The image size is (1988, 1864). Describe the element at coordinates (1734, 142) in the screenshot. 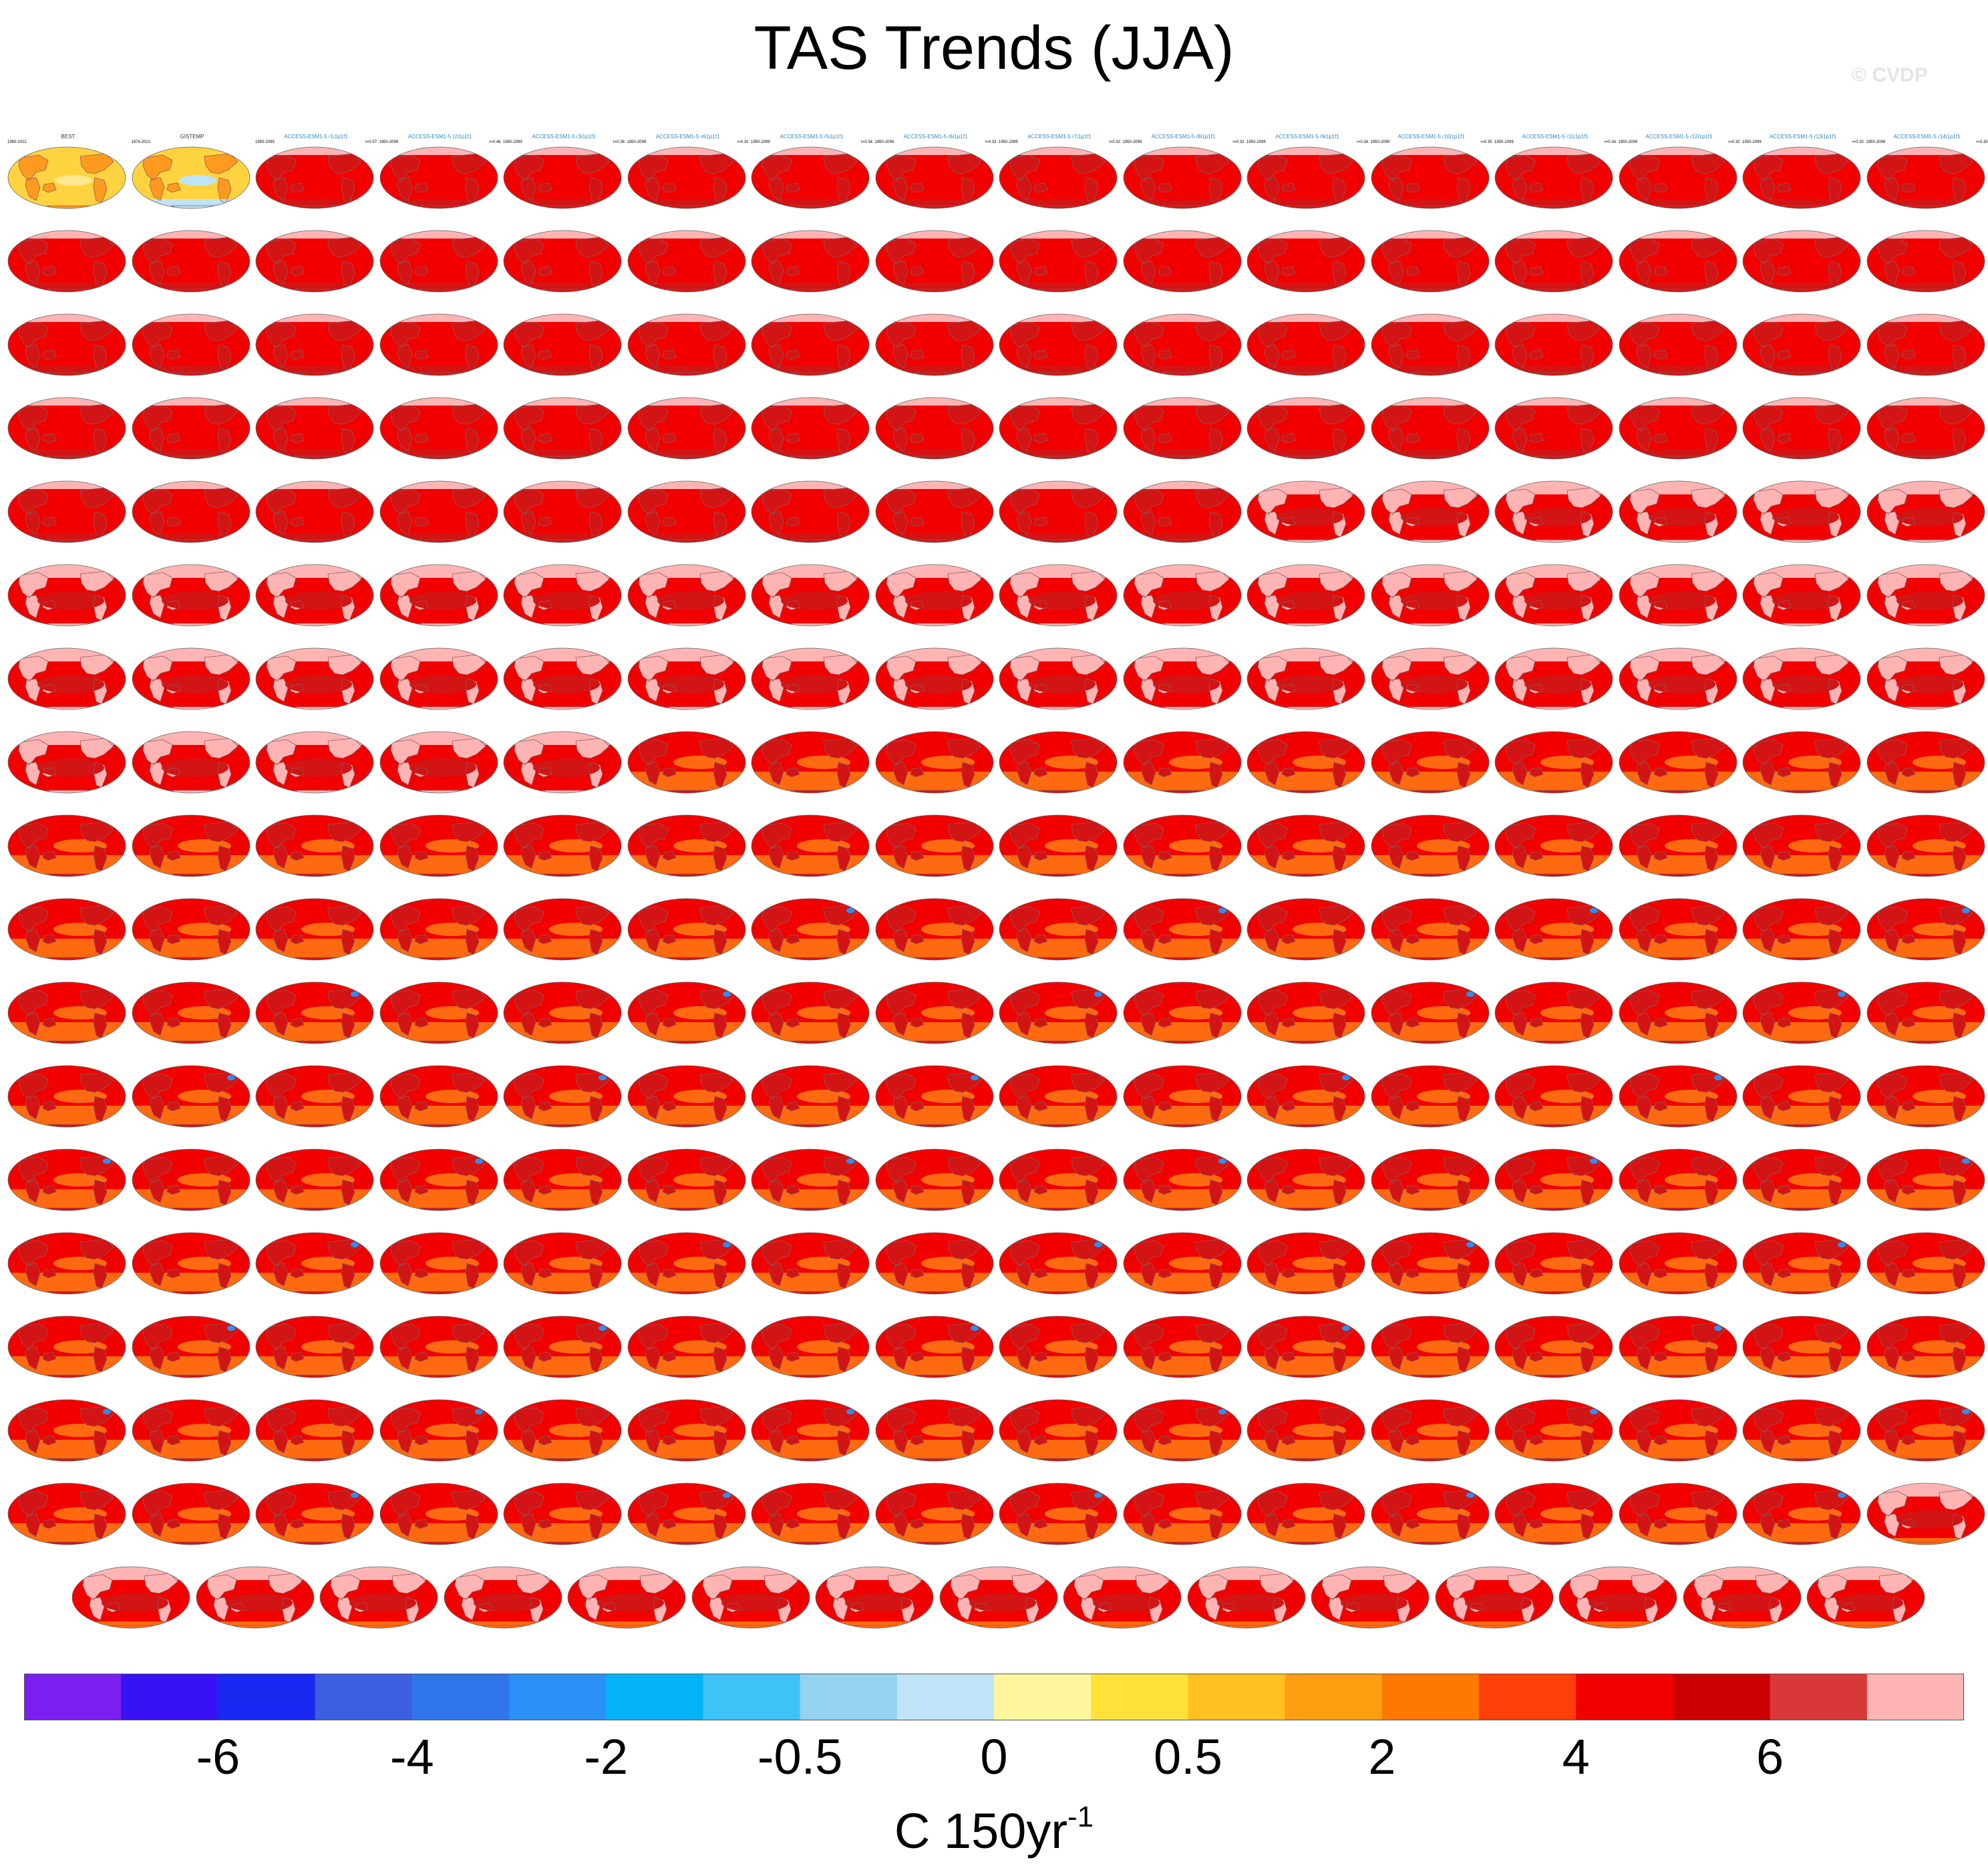

I see `panel-pattern-correlation: r=0.32` at that location.